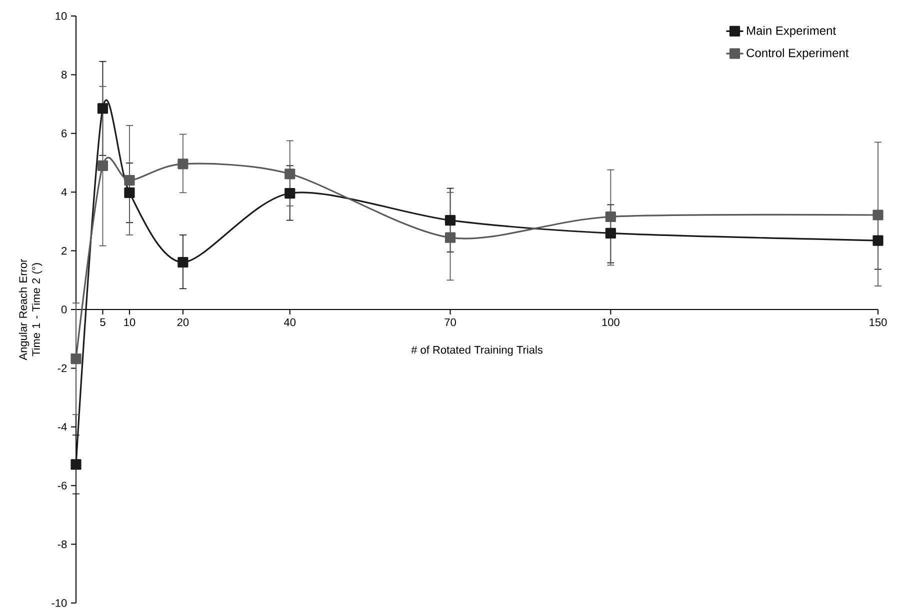 The image size is (901, 611). I want to click on y-tick-label: -10, so click(59, 603).